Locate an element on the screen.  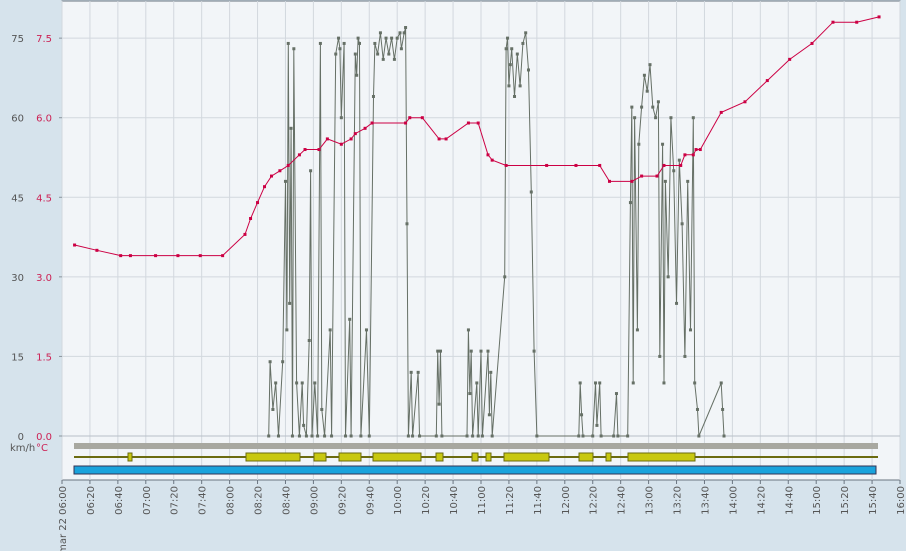
session-bar is located at coordinates (475, 470).